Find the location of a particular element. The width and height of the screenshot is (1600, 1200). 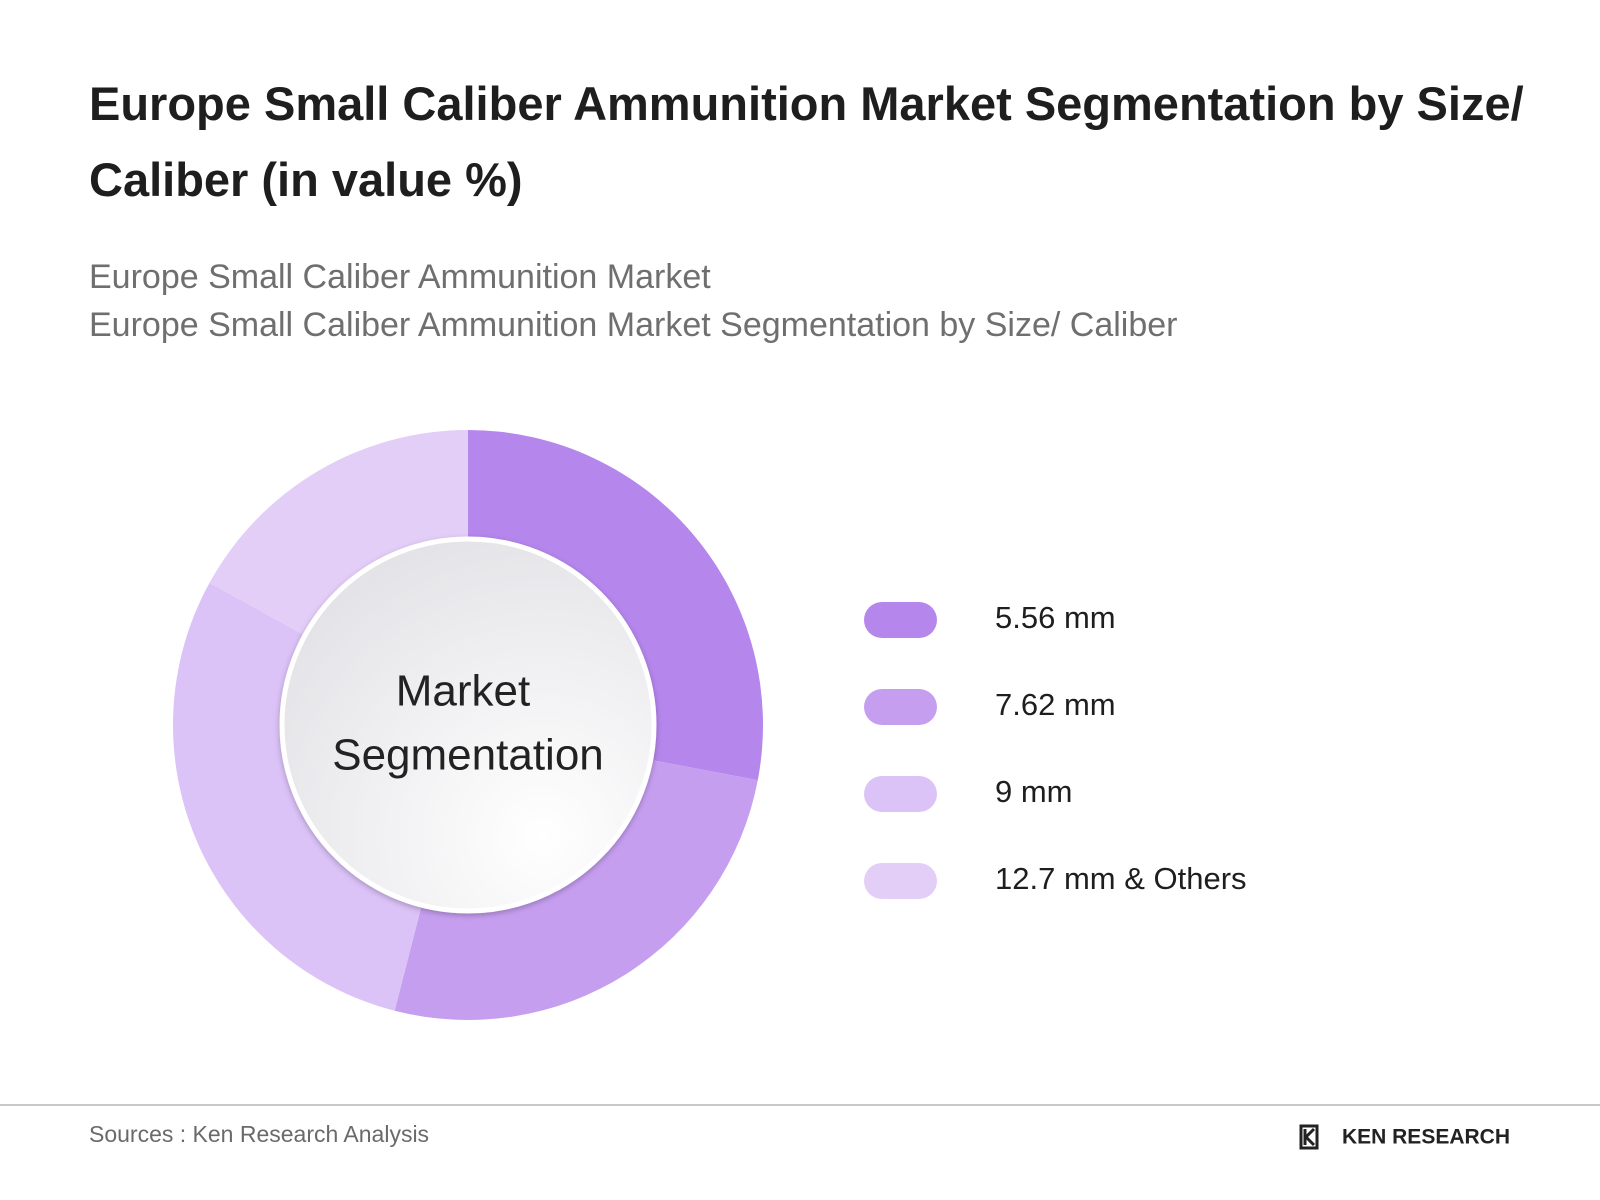

legend-label: 5.56 mm is located at coordinates (1055, 617).